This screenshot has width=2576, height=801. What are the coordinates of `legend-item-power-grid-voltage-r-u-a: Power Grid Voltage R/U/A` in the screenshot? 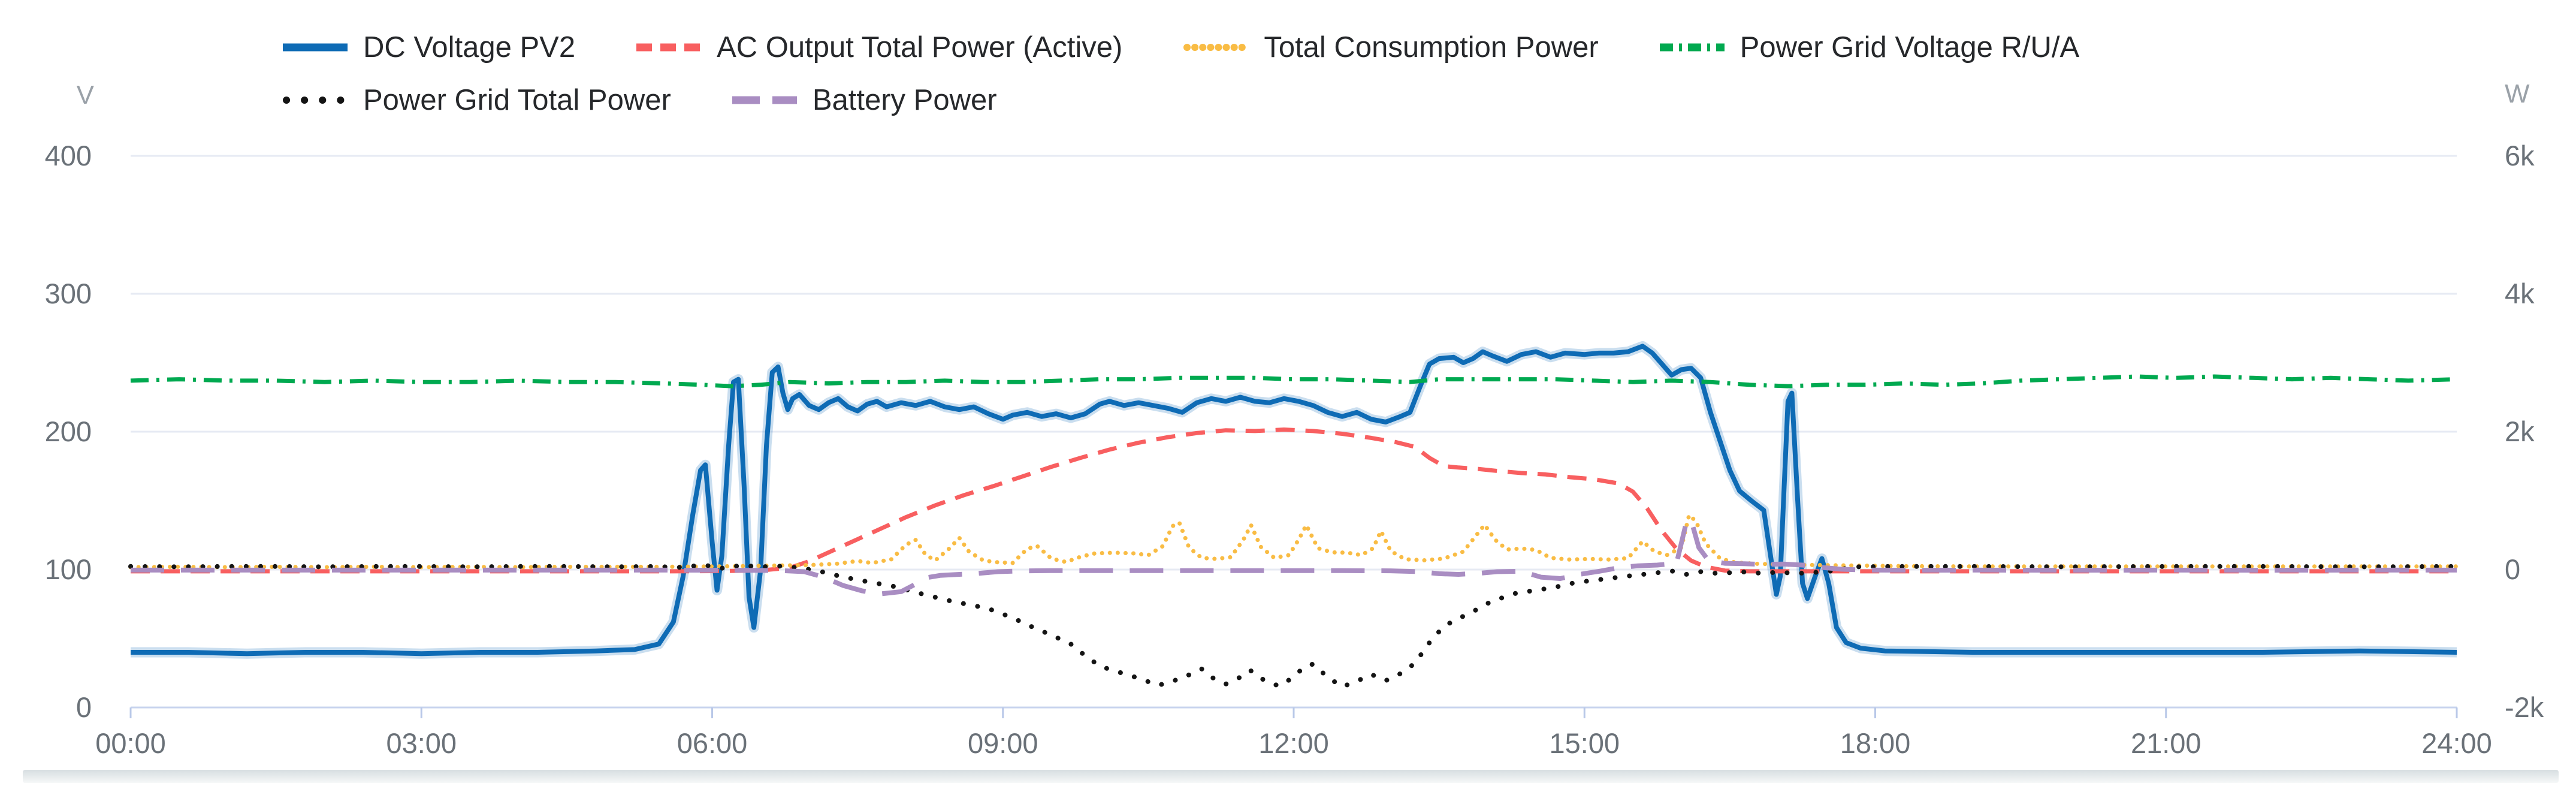 It's located at (1869, 48).